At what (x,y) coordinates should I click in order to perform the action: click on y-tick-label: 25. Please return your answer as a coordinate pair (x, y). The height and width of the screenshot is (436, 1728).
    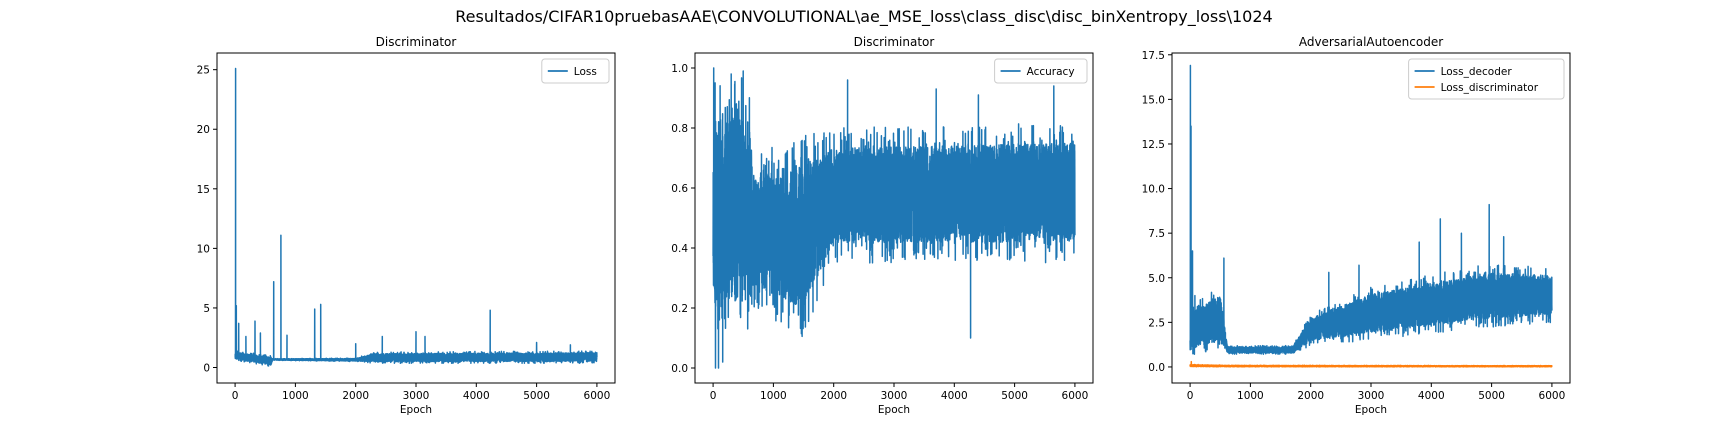
    Looking at the image, I should click on (203, 71).